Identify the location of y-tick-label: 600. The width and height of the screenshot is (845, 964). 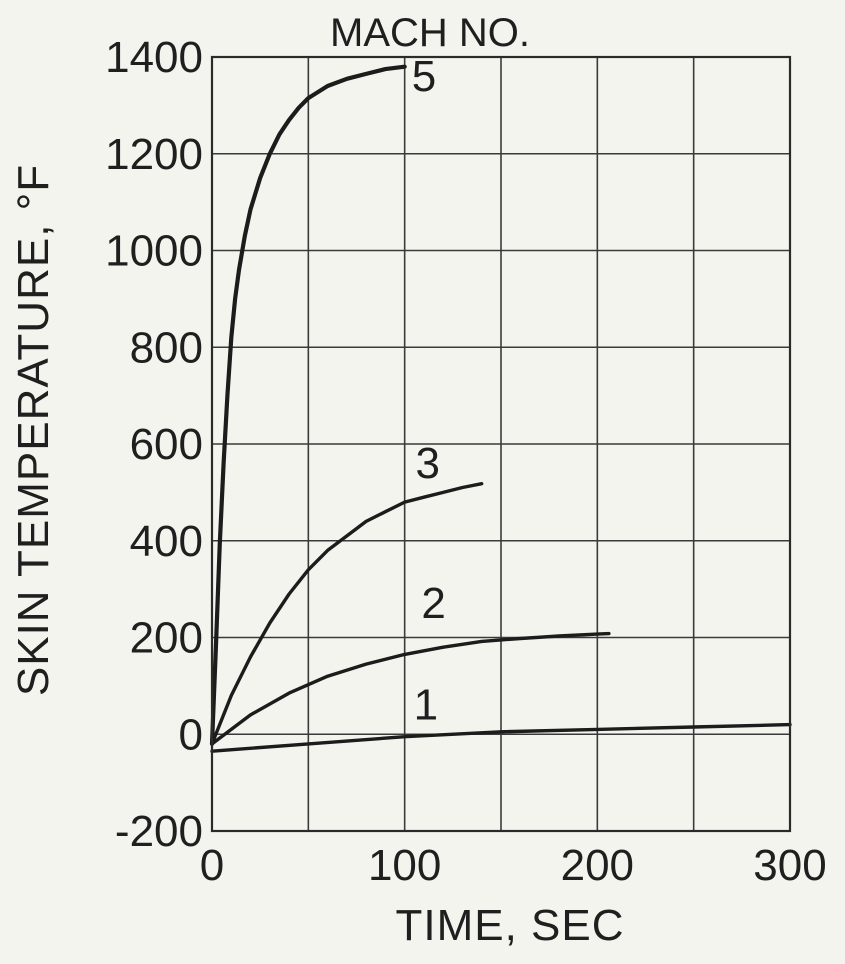
(166, 444).